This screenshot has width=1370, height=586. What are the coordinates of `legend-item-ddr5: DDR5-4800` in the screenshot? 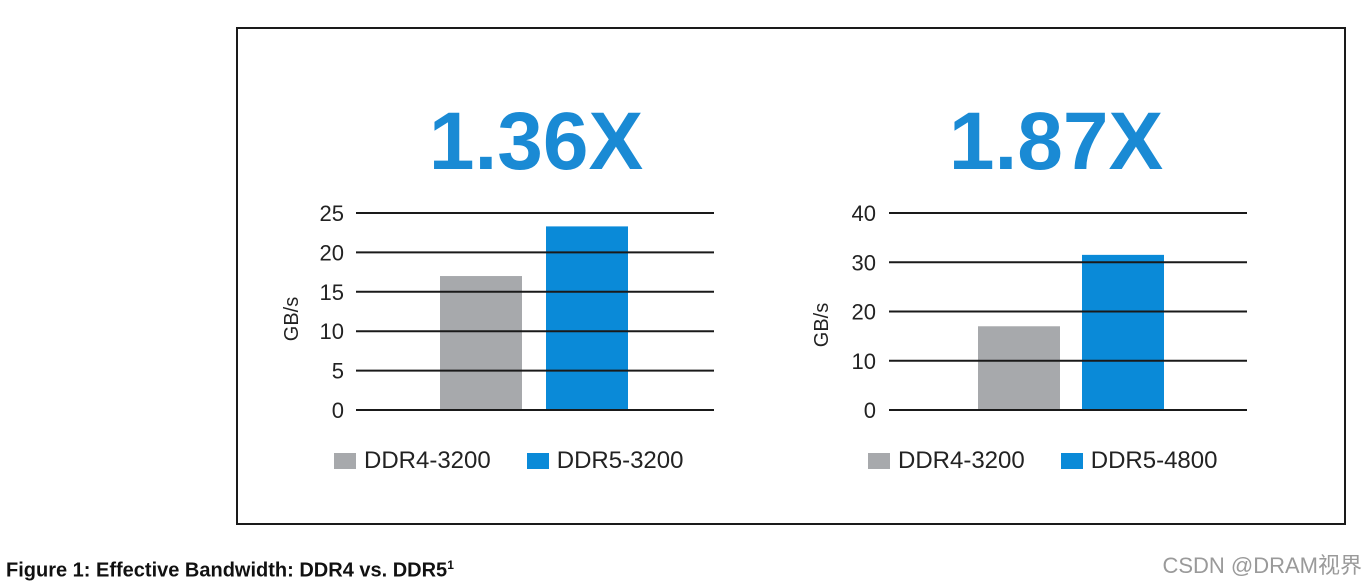 It's located at (1139, 461).